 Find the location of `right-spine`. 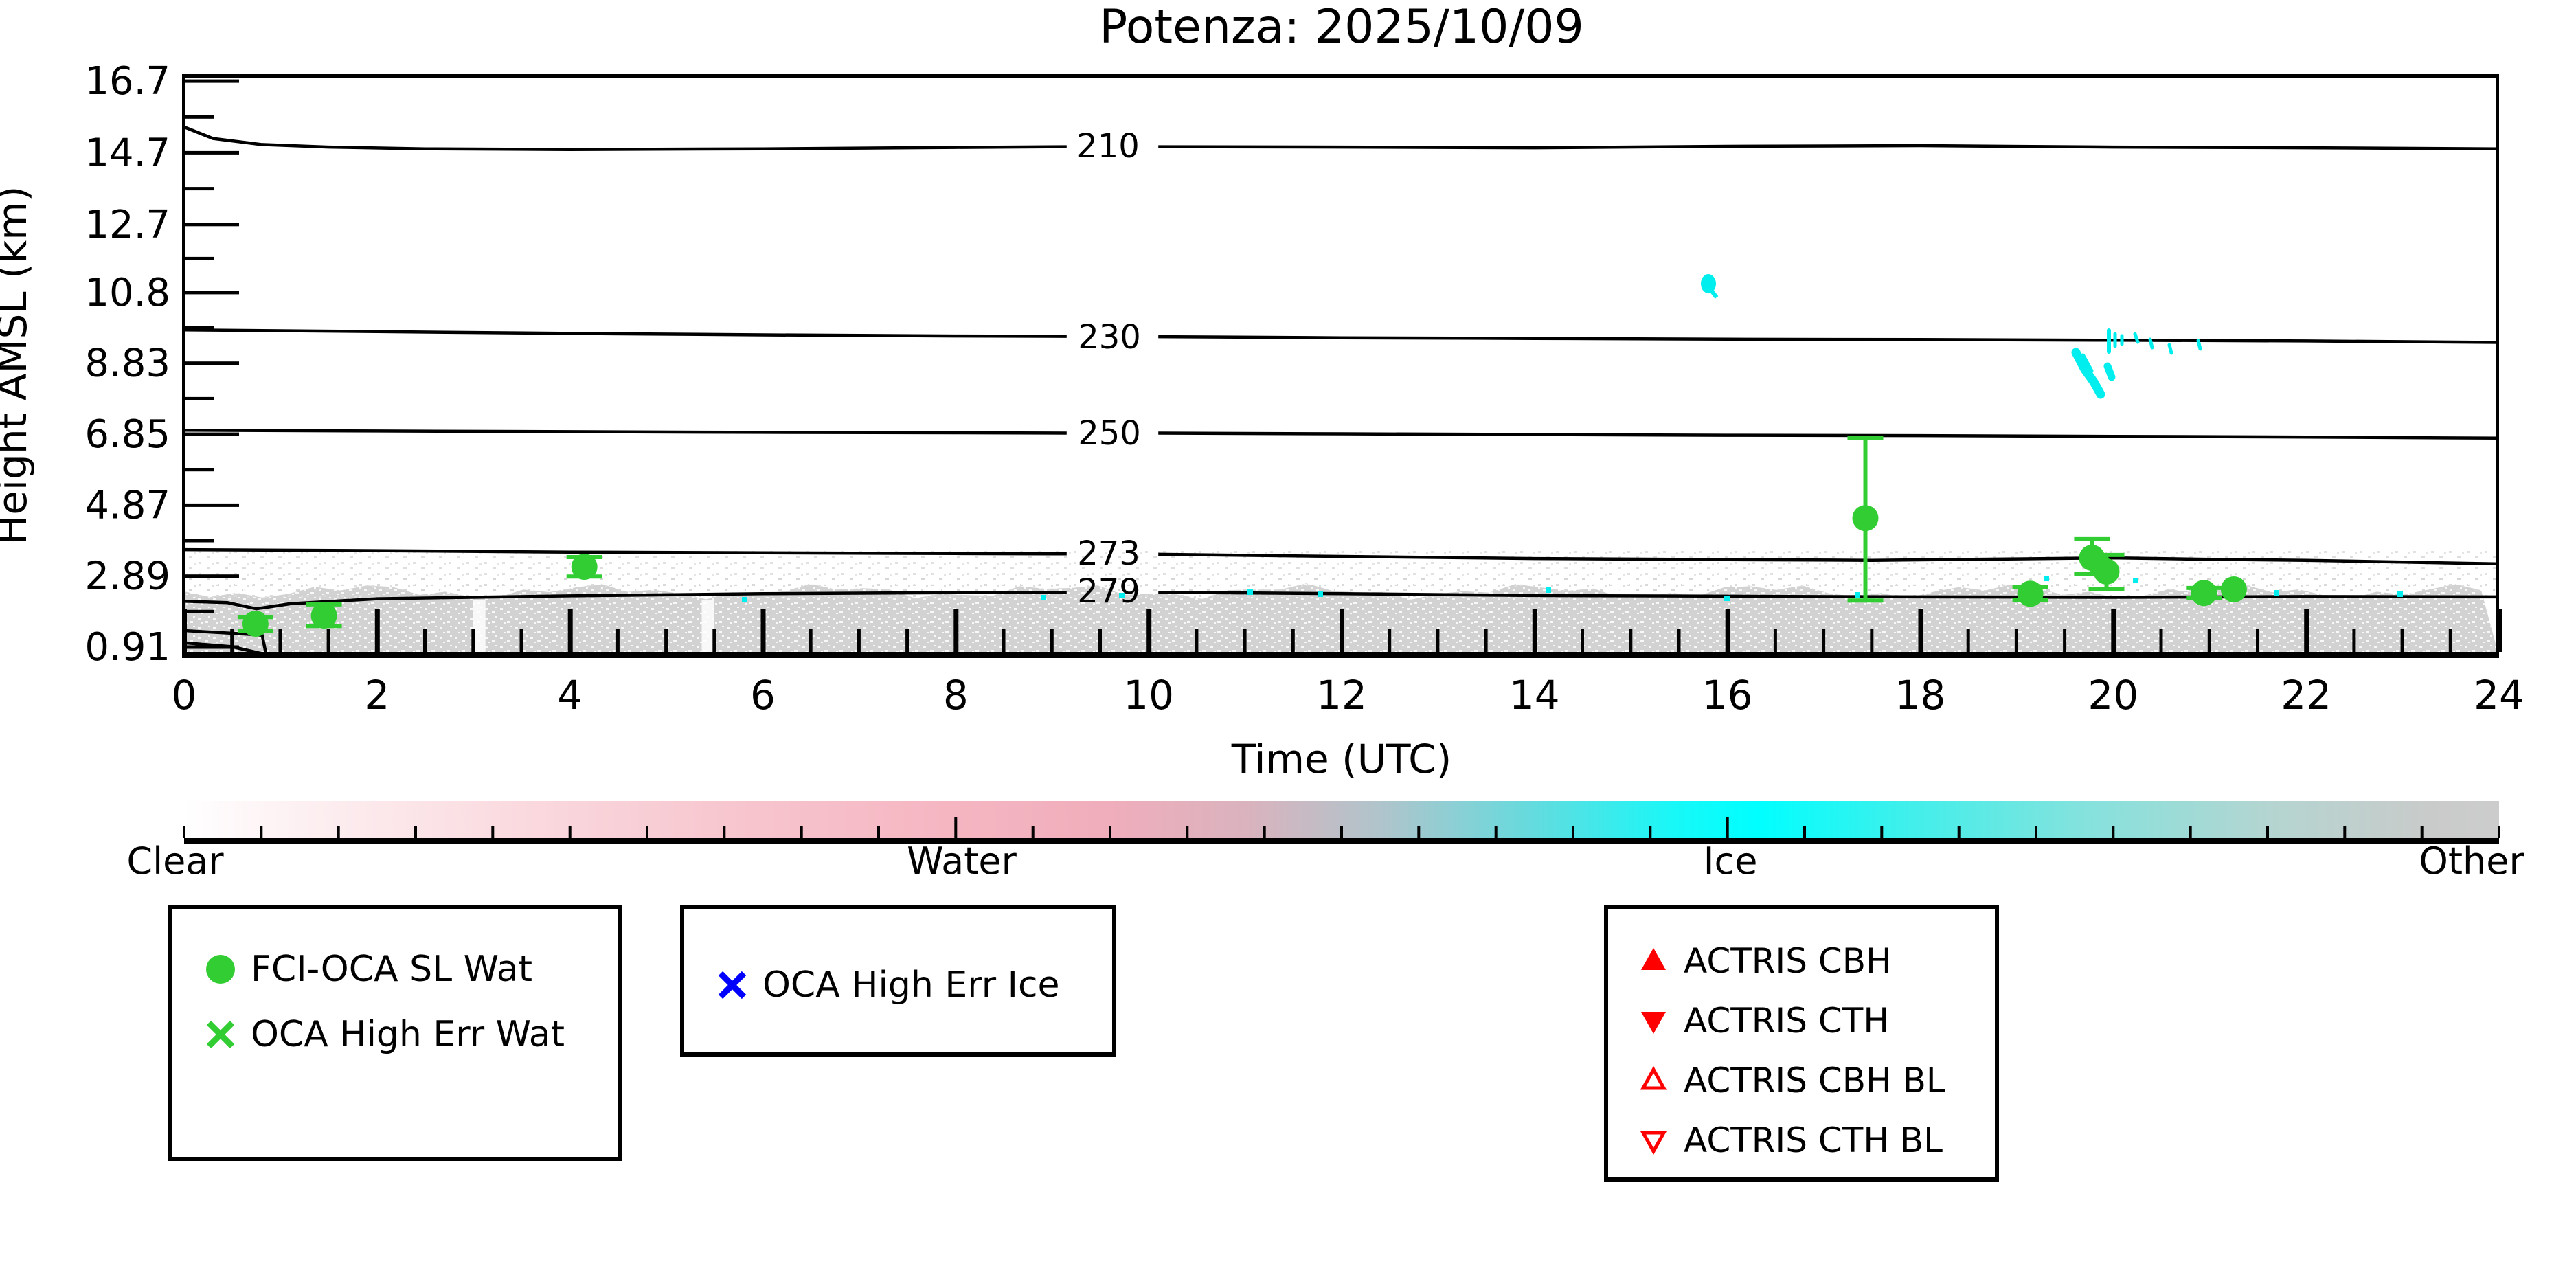

right-spine is located at coordinates (2497, 365).